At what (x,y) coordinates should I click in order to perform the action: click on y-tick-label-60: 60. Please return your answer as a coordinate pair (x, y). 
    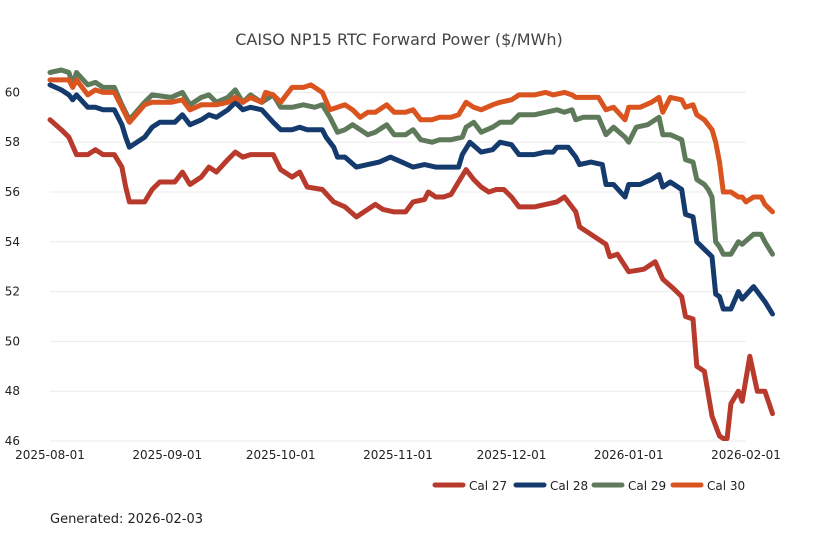
    Looking at the image, I should click on (12, 92).